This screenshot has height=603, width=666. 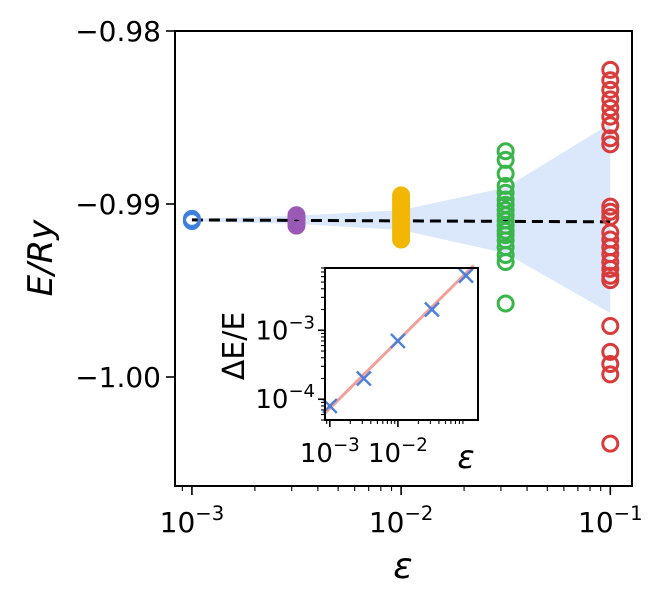 I want to click on y-tick-label: −0.99, so click(x=118, y=204).